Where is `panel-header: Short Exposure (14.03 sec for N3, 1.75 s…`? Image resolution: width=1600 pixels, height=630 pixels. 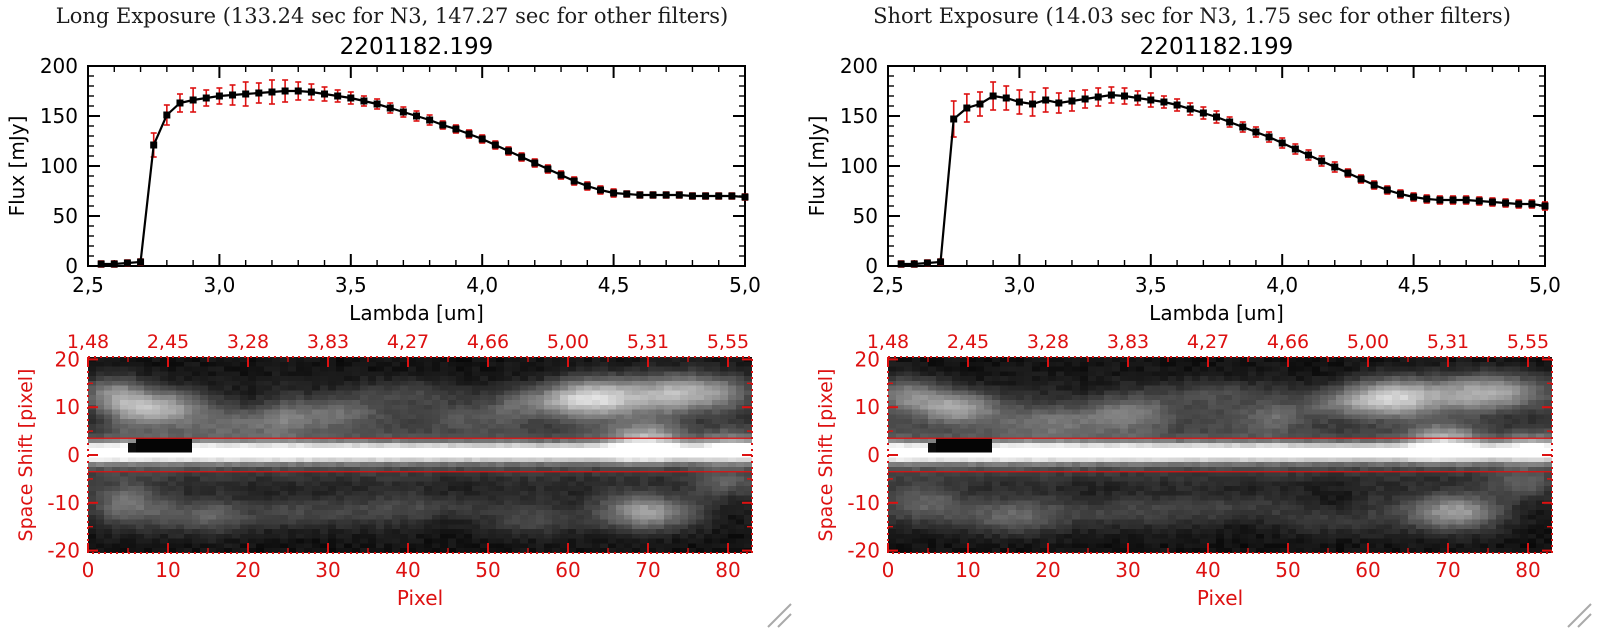 panel-header: Short Exposure (14.03 sec for N3, 1.75 s… is located at coordinates (1192, 16).